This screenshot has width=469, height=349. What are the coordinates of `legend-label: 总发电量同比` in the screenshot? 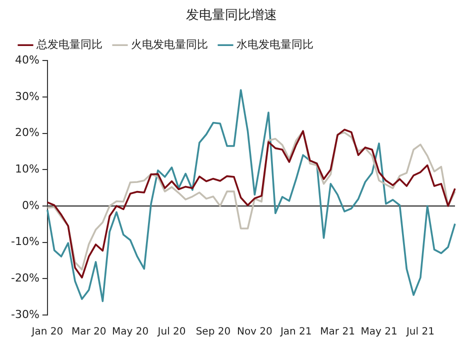 It's located at (69, 44).